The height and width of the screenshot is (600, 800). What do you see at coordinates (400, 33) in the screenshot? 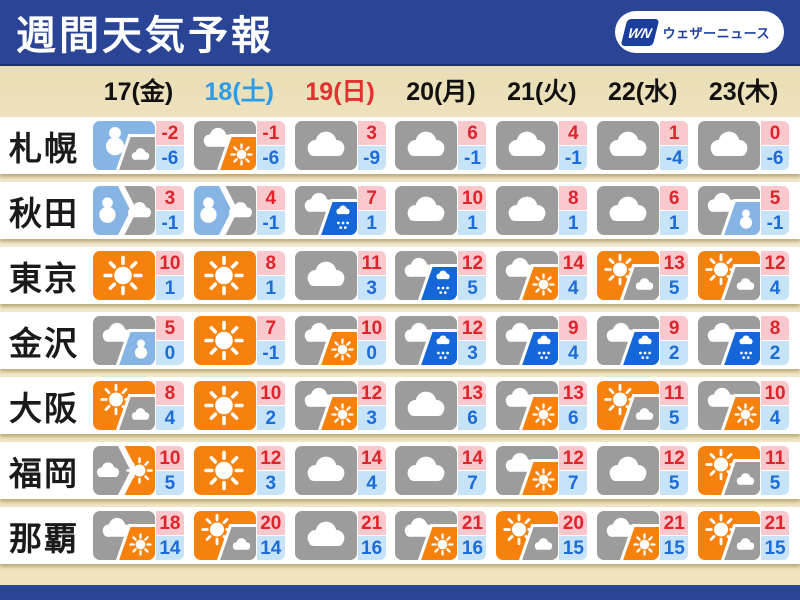
I see `title-bar: 週間天気予報 WN ウェザーニュース` at bounding box center [400, 33].